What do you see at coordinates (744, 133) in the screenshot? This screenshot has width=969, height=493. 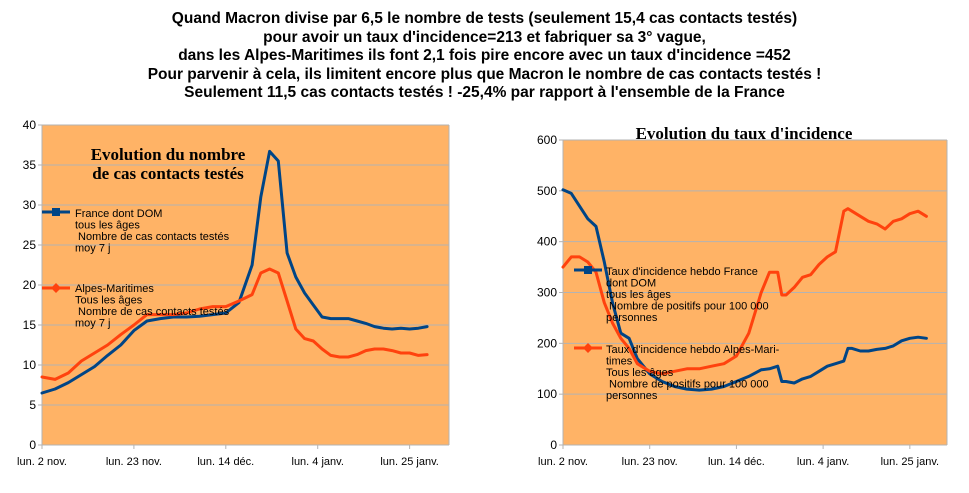 I see `chart-title-line: Evolution du taux d'incidence` at bounding box center [744, 133].